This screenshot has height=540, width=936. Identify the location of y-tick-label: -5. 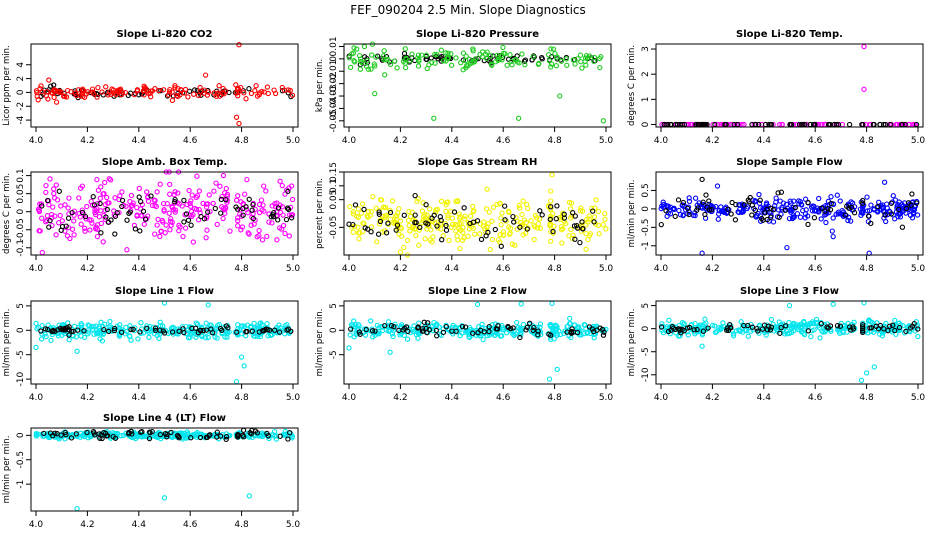
(334, 354).